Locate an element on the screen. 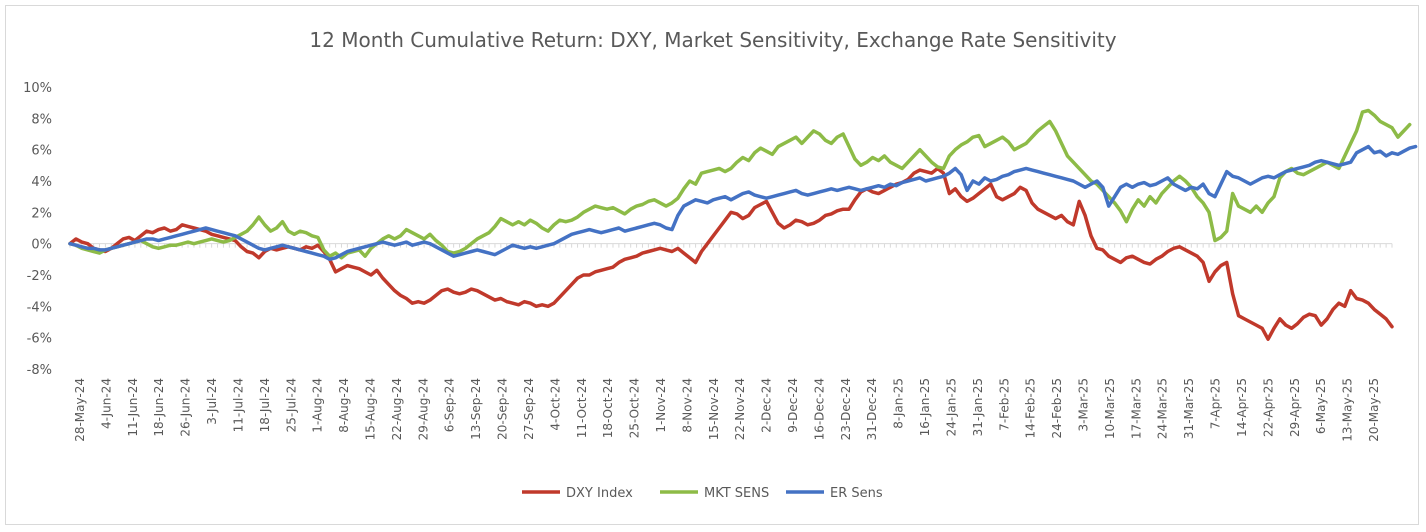  x-tick-label: 6-May-25 is located at coordinates (1321, 406).